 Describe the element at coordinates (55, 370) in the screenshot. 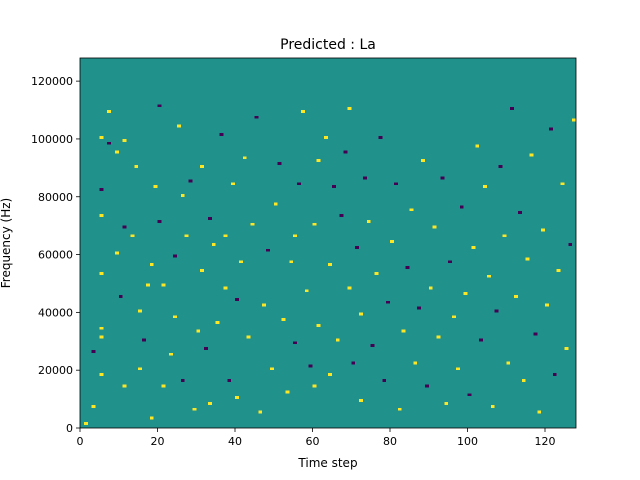

I see `y-tick-label: 20000` at that location.